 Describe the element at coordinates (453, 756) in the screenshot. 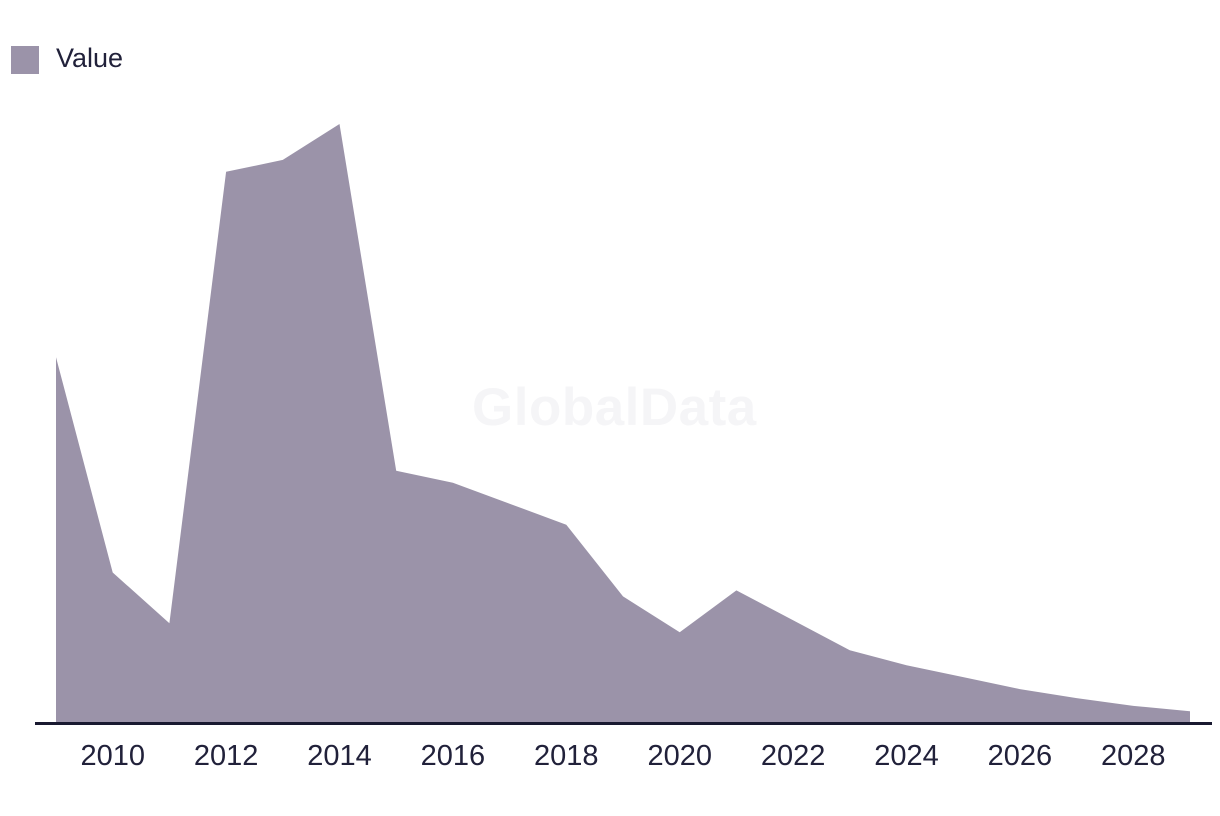

I see `x-tick-label: 2016` at that location.